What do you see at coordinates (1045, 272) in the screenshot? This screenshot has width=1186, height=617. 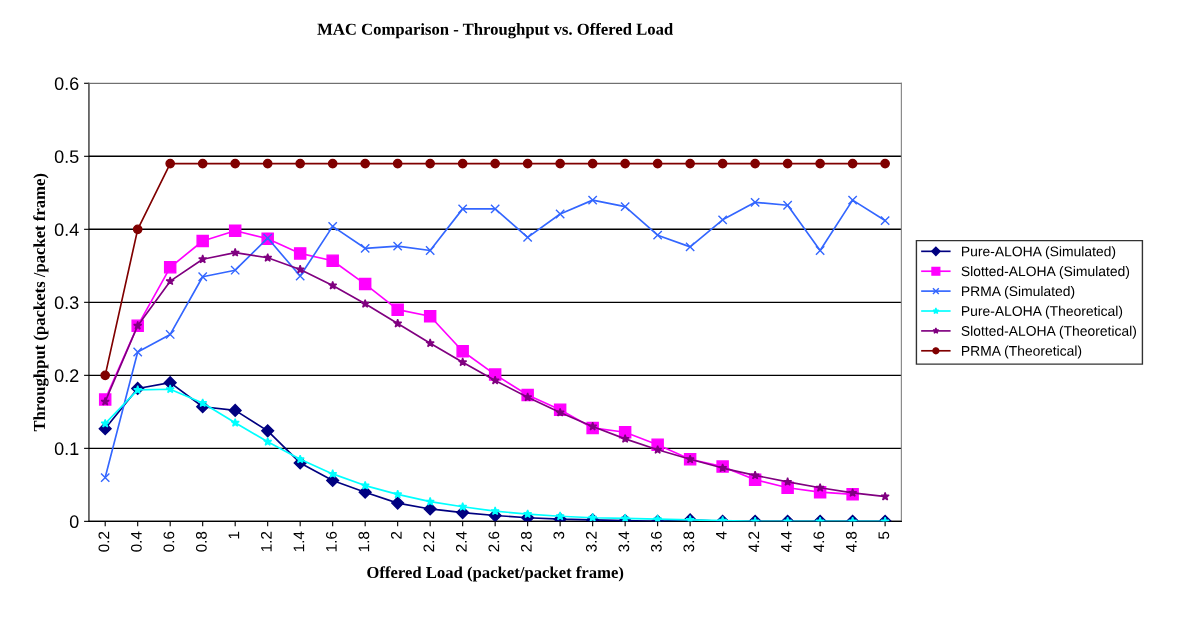 I see `legend-label: Slotted-ALOHA (Simulated)` at bounding box center [1045, 272].